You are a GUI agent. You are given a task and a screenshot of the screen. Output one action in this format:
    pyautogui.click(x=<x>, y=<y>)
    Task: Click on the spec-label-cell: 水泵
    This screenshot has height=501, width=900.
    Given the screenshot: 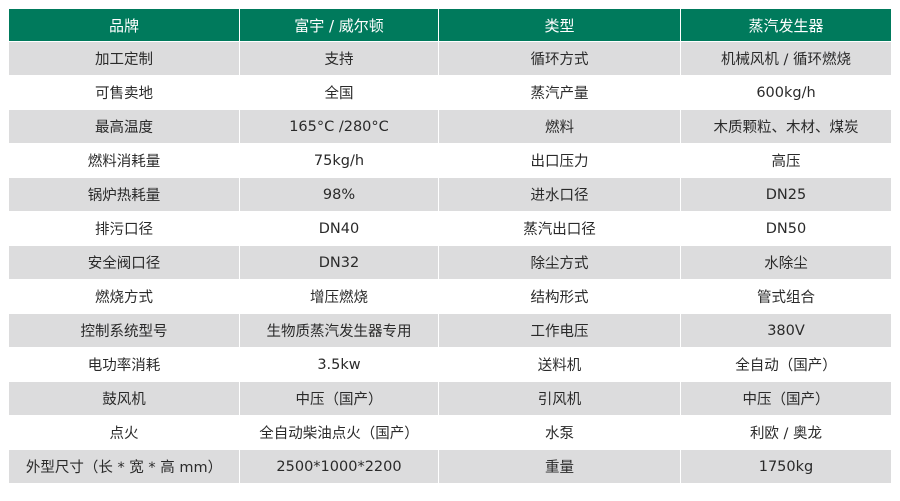 What is the action you would take?
    pyautogui.click(x=559, y=433)
    